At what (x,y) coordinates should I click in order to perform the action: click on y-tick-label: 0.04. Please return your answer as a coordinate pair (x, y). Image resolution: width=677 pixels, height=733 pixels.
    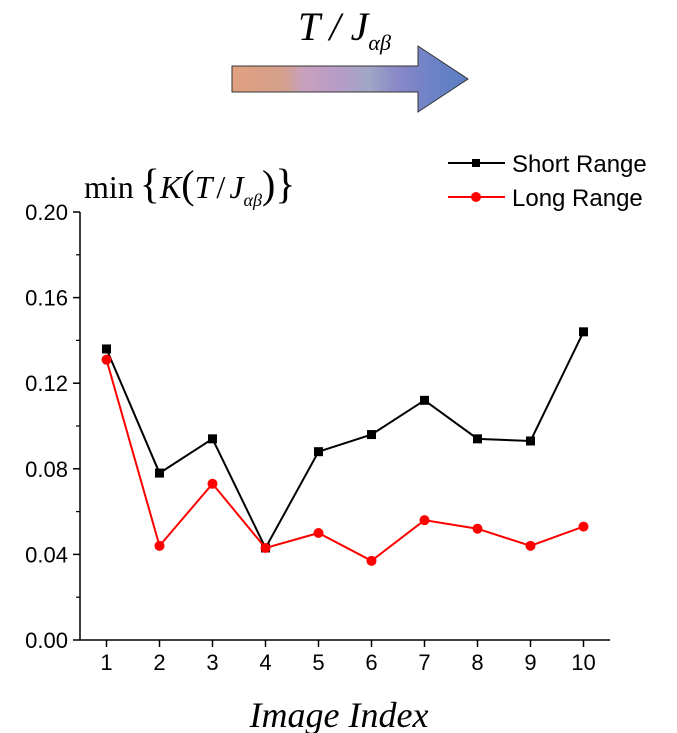
    Looking at the image, I should click on (46, 554).